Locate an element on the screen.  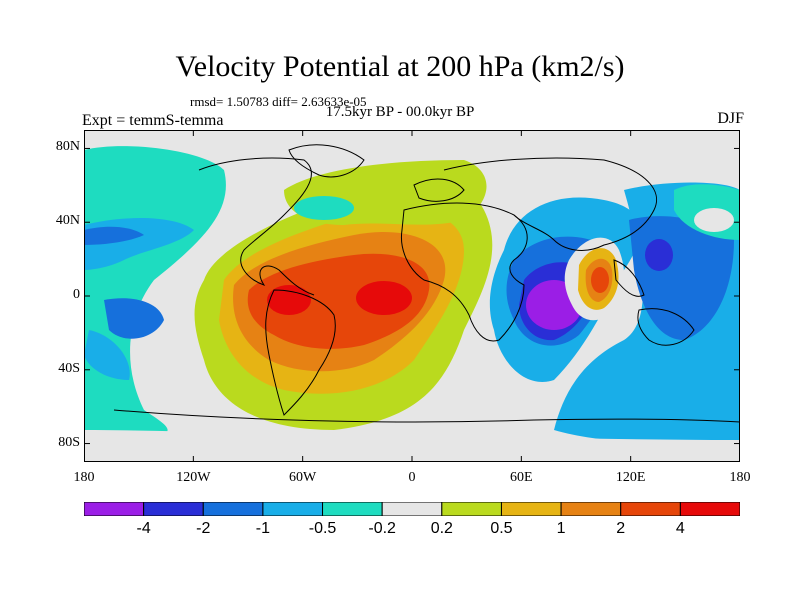
colorbar-label: 0.2 is located at coordinates (441, 528).